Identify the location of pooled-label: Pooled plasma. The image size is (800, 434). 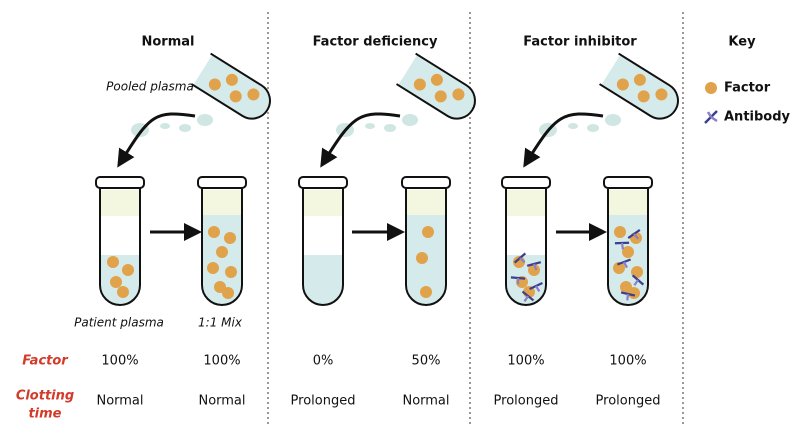
(150, 87).